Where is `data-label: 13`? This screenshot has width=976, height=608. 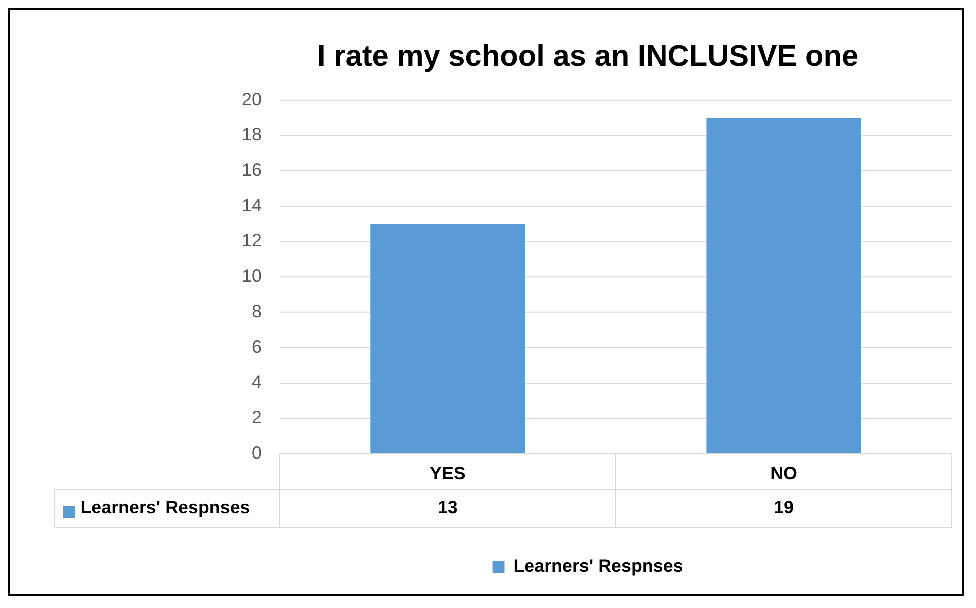
data-label: 13 is located at coordinates (448, 508).